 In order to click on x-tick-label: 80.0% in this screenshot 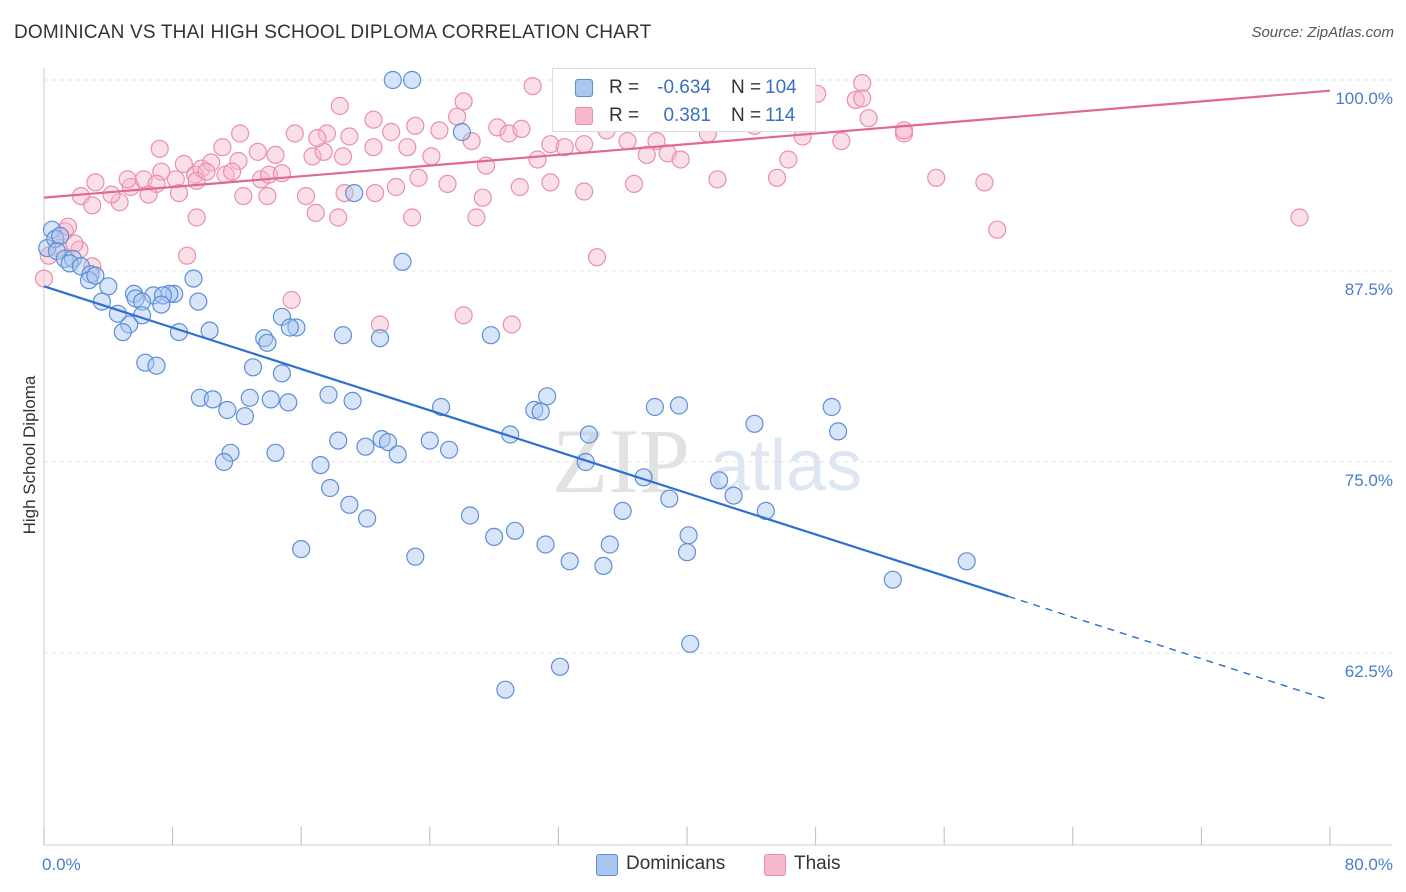, I will do `click(1369, 864)`.